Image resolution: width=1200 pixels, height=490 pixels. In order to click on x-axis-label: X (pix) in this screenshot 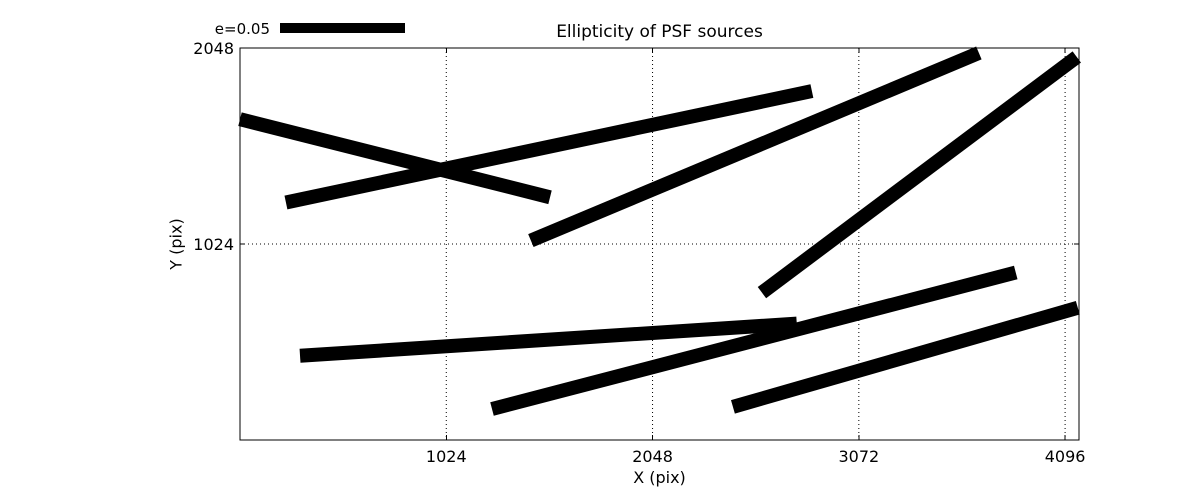, I will do `click(659, 477)`.